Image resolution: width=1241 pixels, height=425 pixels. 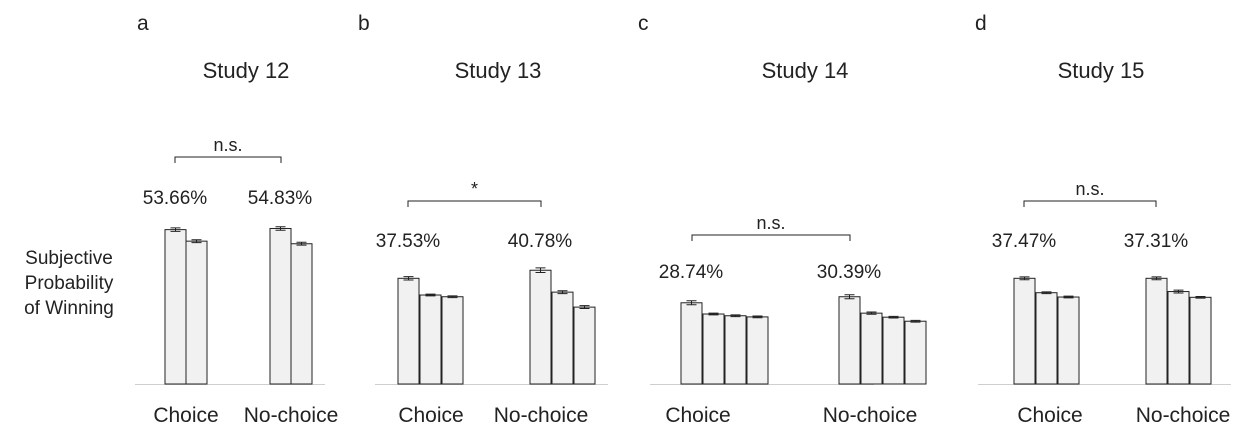 What do you see at coordinates (291, 414) in the screenshot?
I see `panel-a-category-label-1: No-choice` at bounding box center [291, 414].